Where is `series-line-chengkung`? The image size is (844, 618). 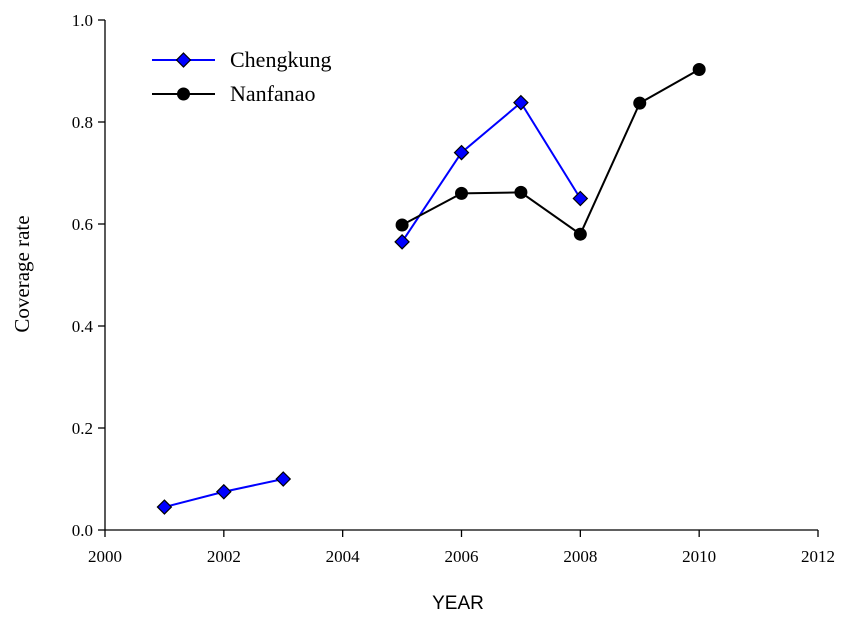 series-line-chengkung is located at coordinates (491, 172).